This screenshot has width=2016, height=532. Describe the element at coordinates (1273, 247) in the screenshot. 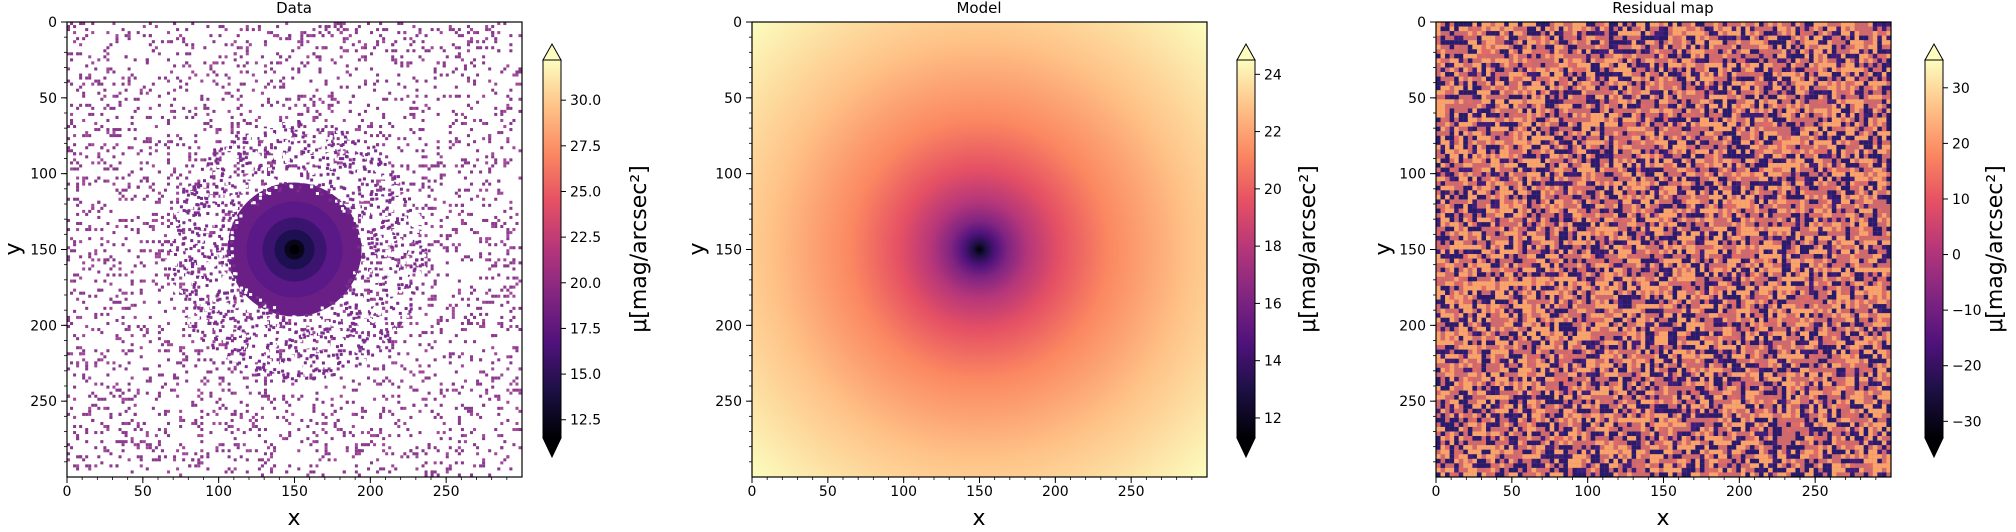

I see `colorbar-tick-label: 18` at that location.